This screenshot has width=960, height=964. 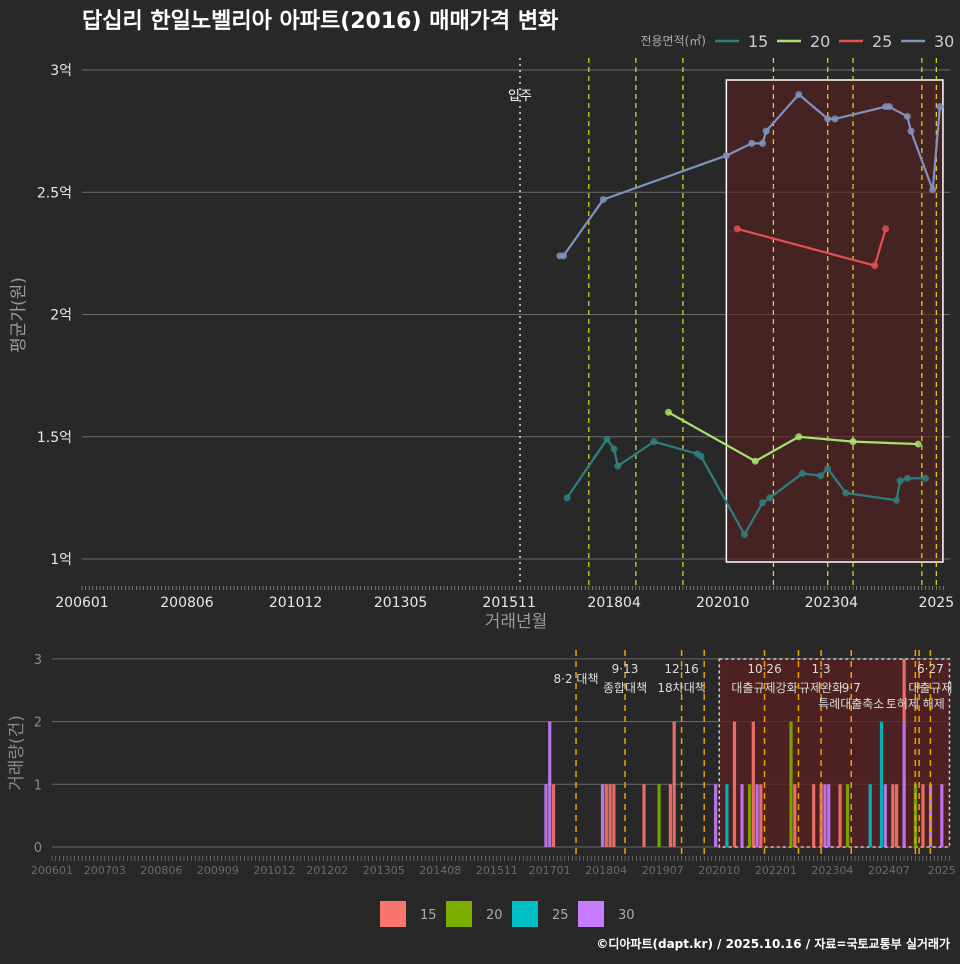 What do you see at coordinates (61, 316) in the screenshot?
I see `y-tick-label: 2억` at bounding box center [61, 316].